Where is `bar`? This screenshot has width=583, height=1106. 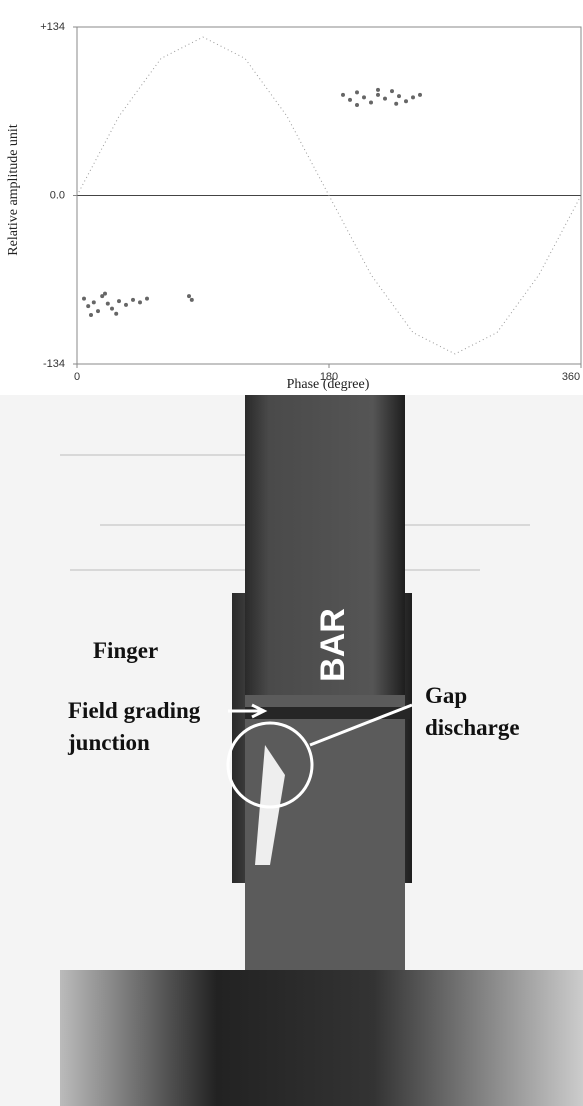 bar is located at coordinates (325, 545).